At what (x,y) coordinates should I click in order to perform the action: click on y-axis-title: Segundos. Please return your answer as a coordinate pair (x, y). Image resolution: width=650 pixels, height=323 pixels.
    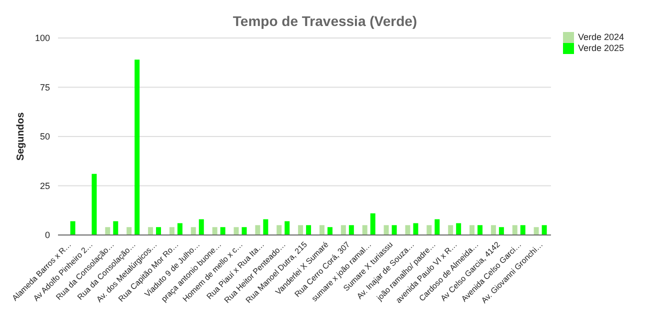
    Looking at the image, I should click on (21, 136).